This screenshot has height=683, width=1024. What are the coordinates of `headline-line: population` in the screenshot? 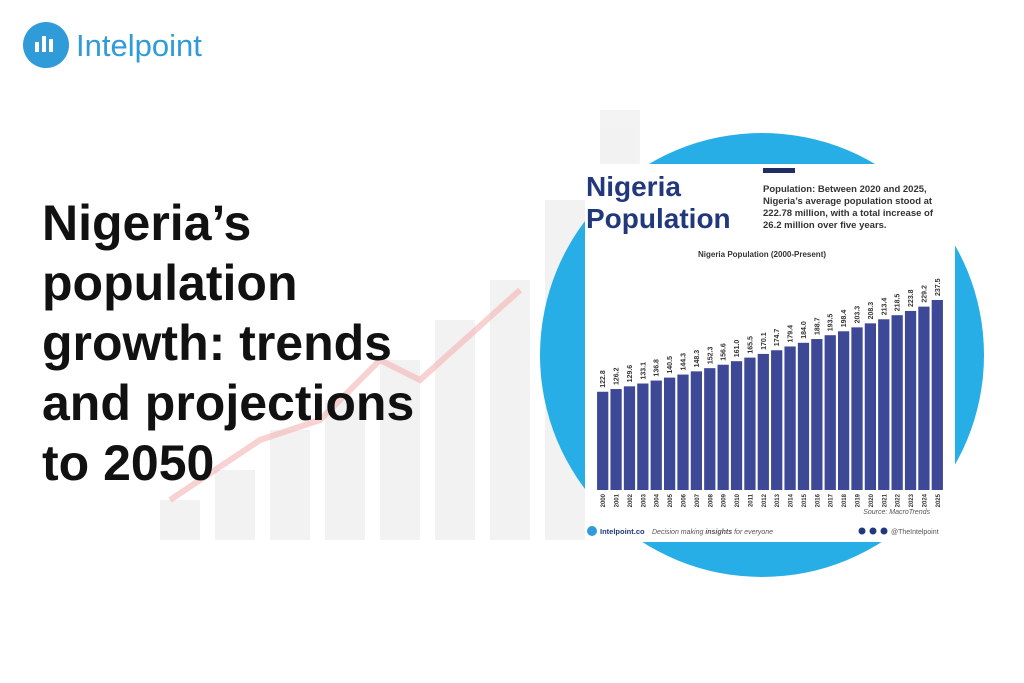 It's located at (170, 283).